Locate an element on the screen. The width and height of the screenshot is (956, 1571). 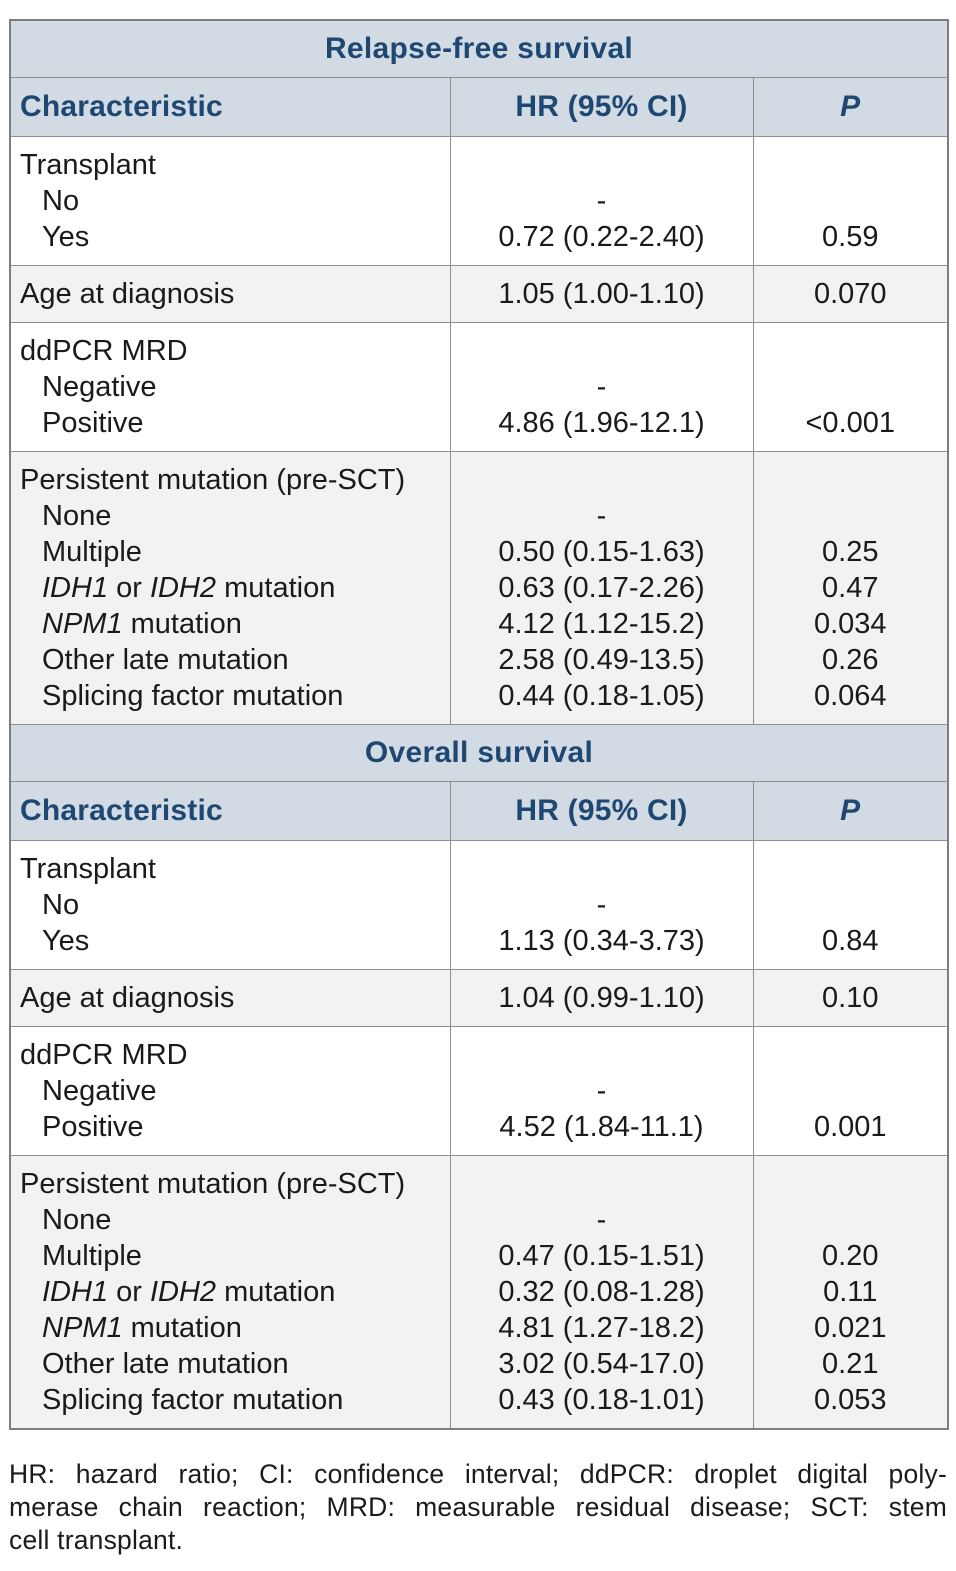
gene-name: IDH1 is located at coordinates (75, 587).